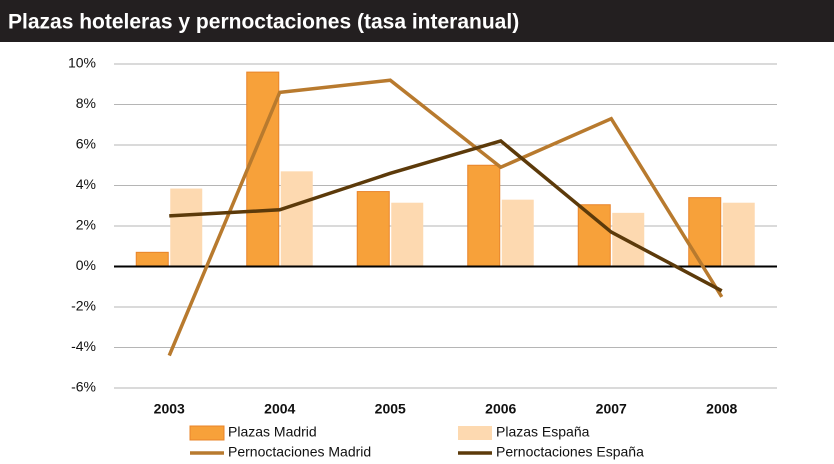  I want to click on x-tick-label: 2007, so click(611, 409).